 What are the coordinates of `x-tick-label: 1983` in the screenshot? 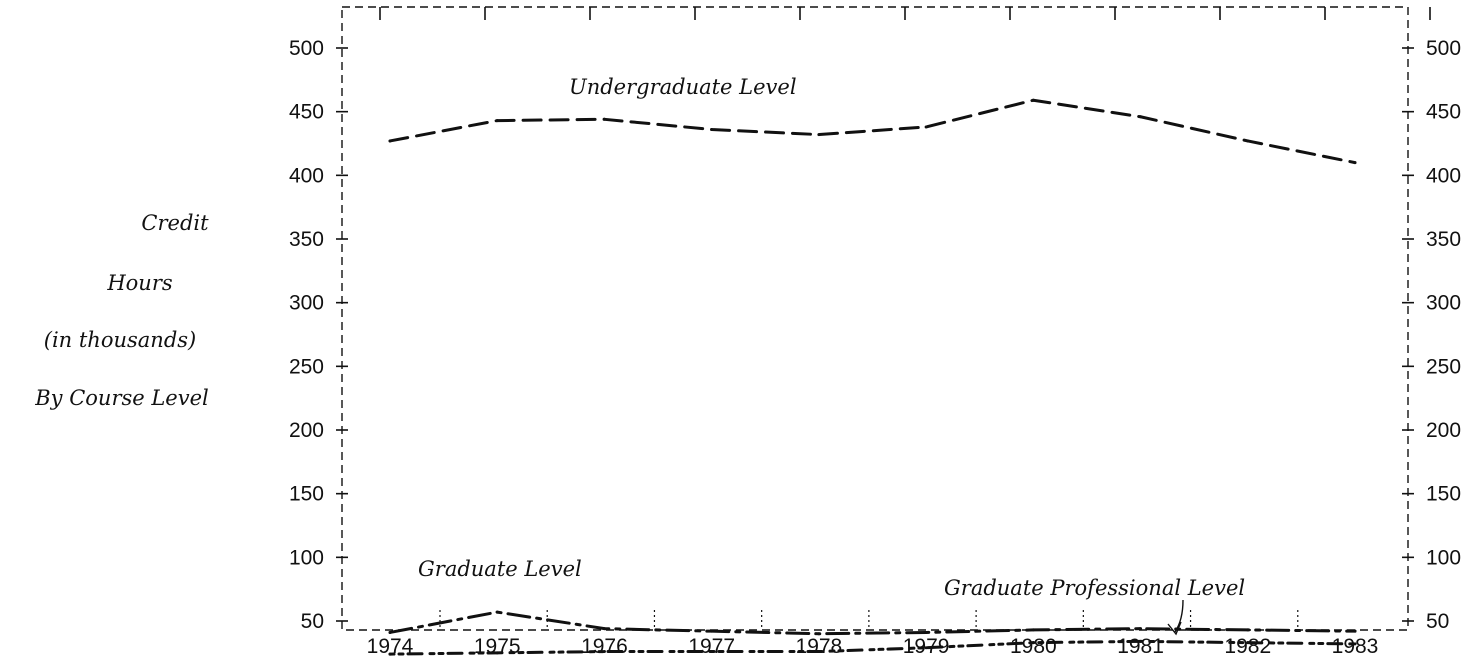 It's located at (1355, 646).